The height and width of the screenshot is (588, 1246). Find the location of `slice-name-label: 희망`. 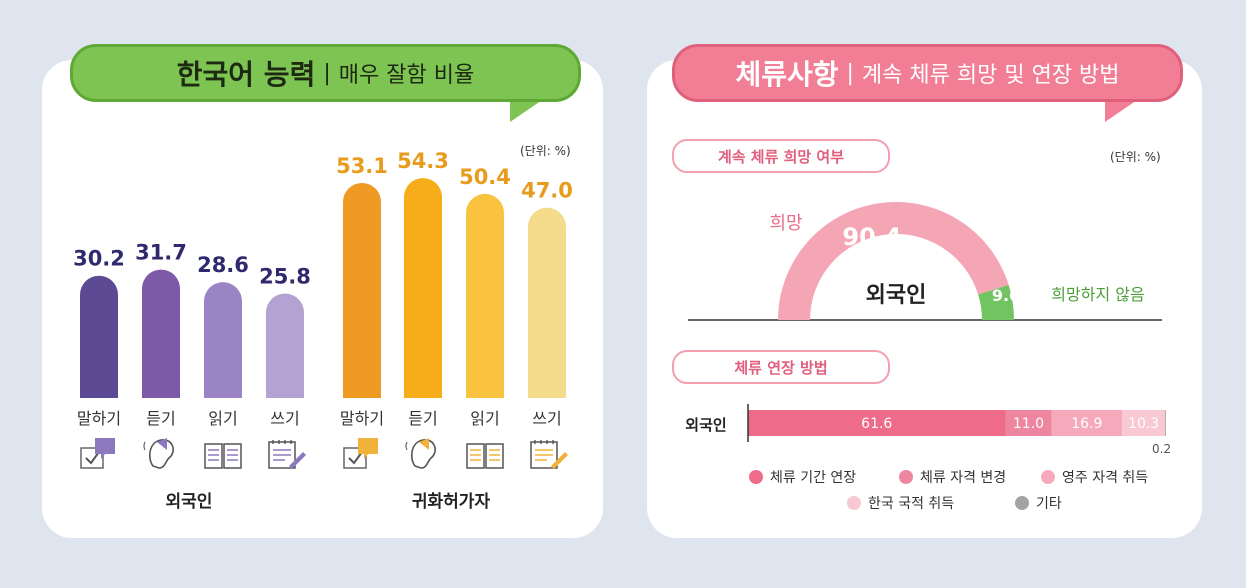

slice-name-label: 희망 is located at coordinates (785, 223).